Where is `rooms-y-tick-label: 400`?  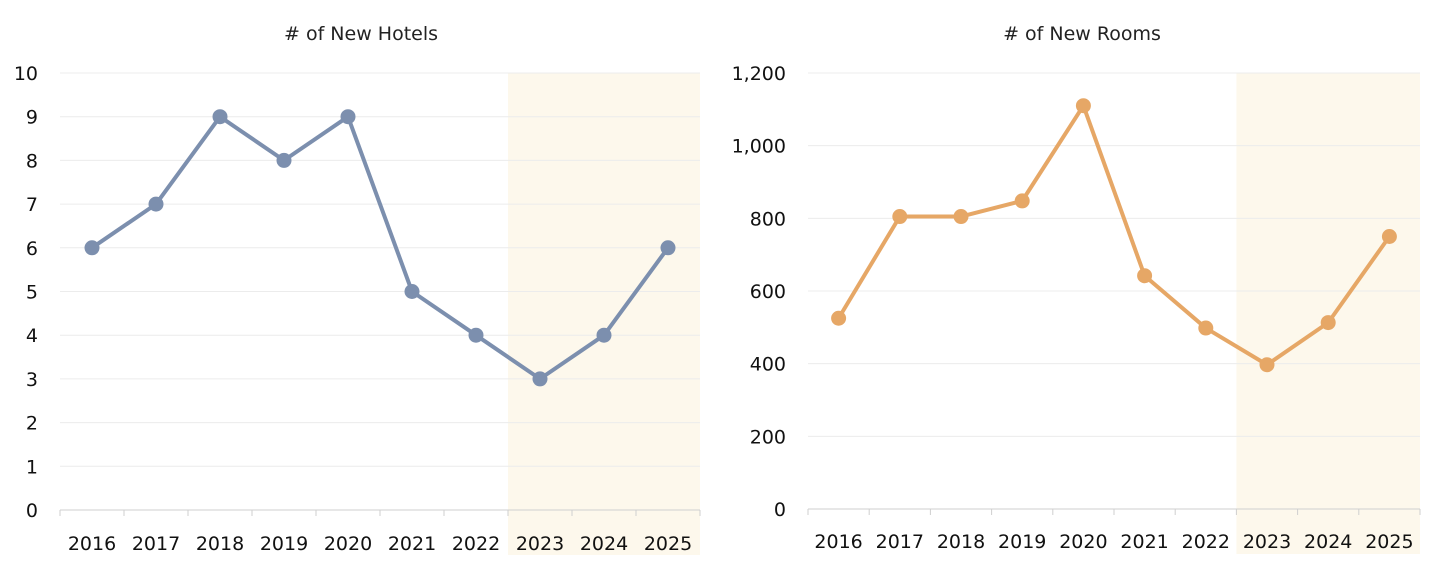
rooms-y-tick-label: 400 is located at coordinates (768, 365).